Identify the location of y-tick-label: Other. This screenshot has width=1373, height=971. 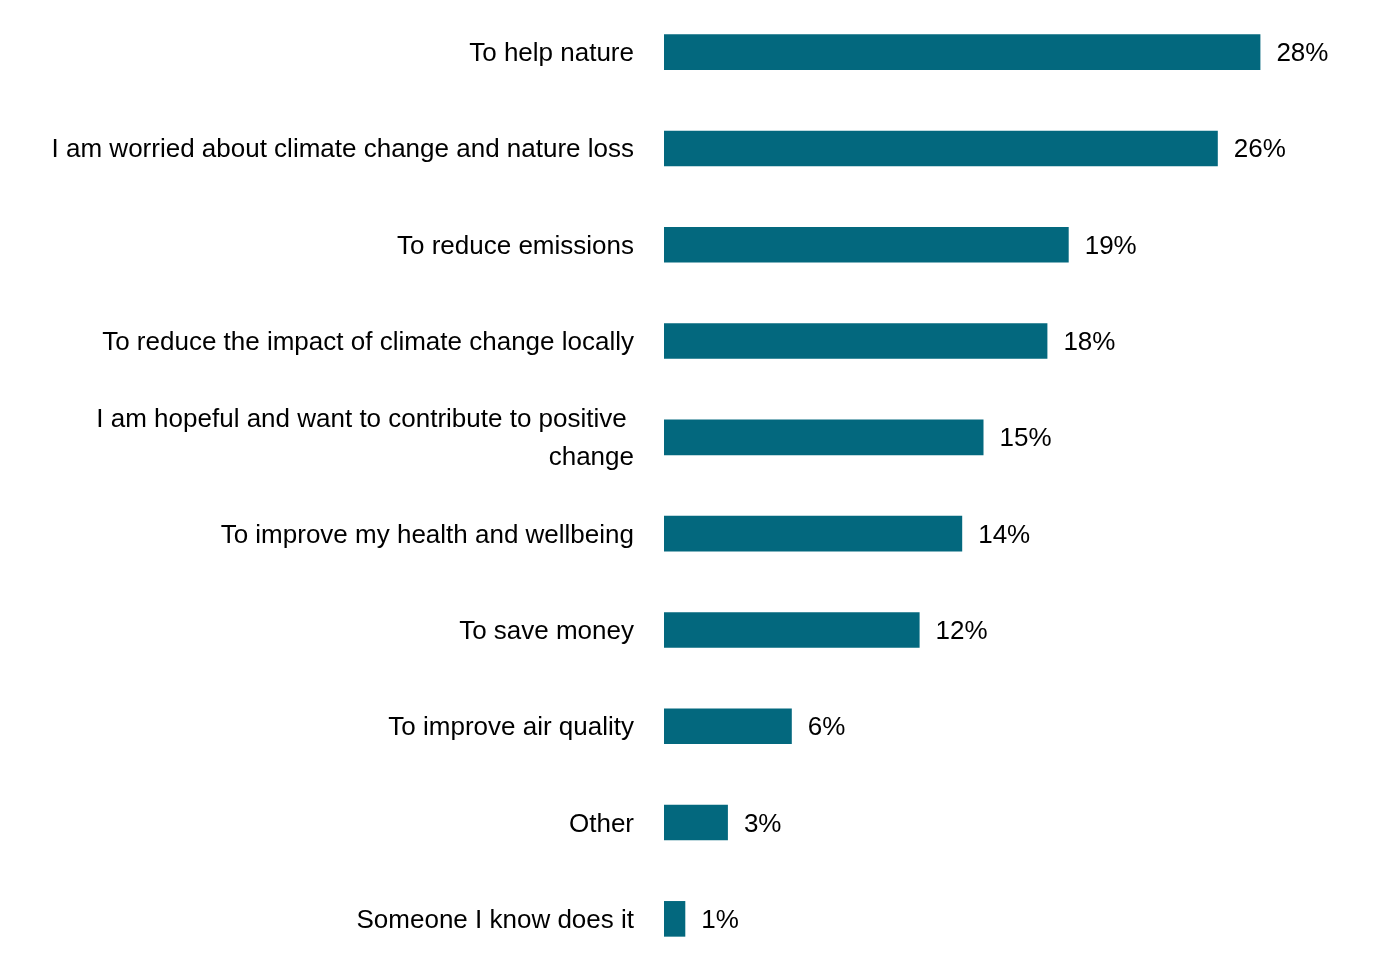
(601, 822).